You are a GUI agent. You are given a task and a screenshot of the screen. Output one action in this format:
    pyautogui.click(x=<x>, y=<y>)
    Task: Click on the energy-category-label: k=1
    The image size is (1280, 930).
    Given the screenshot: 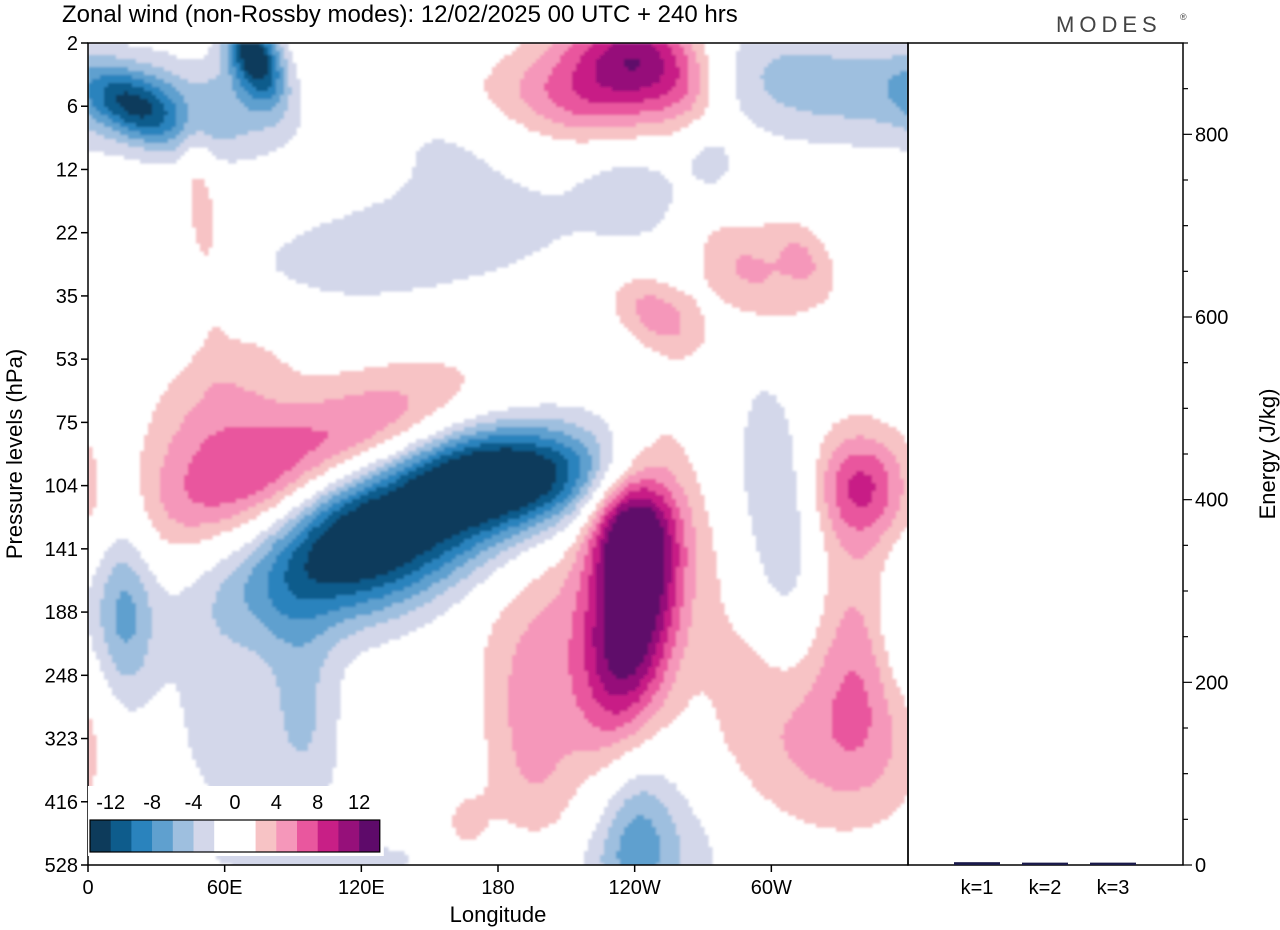 What is the action you would take?
    pyautogui.click(x=977, y=888)
    